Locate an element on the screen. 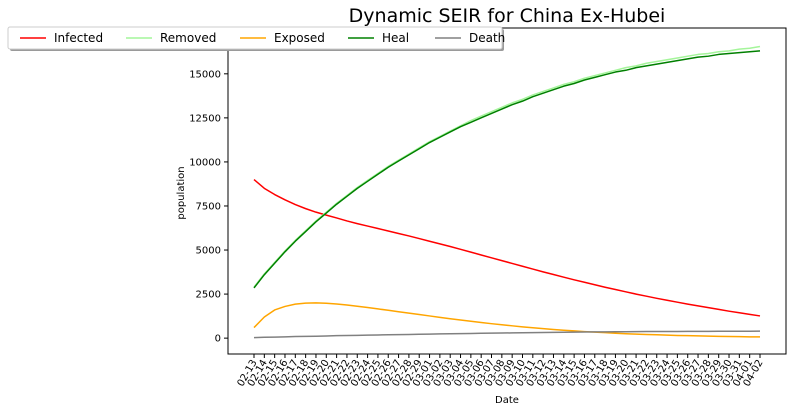  legend-label: Exposed is located at coordinates (299, 38).